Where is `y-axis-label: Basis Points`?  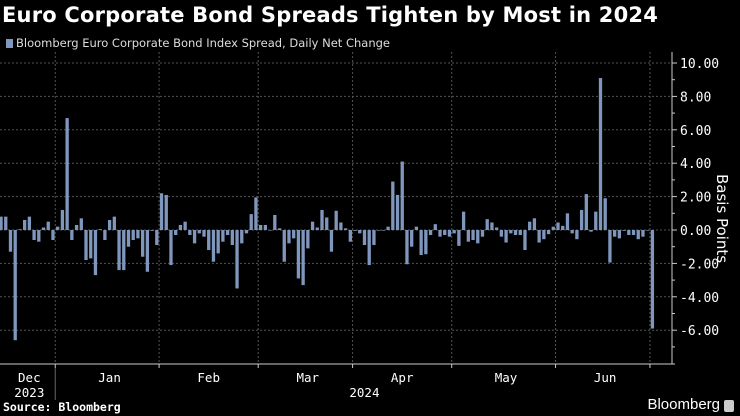
y-axis-label: Basis Points is located at coordinates (722, 219).